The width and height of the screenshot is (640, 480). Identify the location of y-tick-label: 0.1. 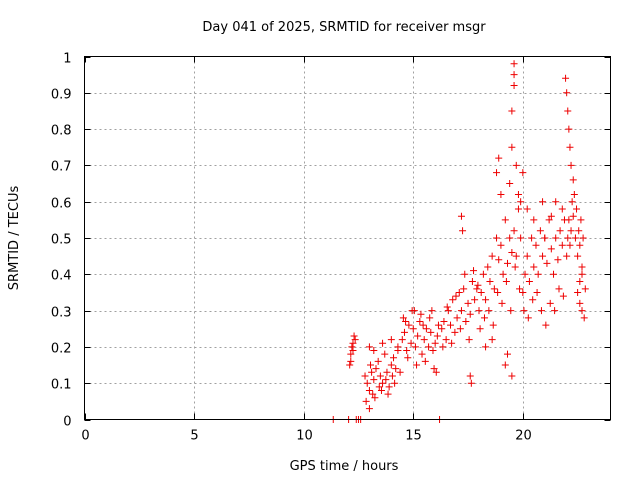
(61, 385).